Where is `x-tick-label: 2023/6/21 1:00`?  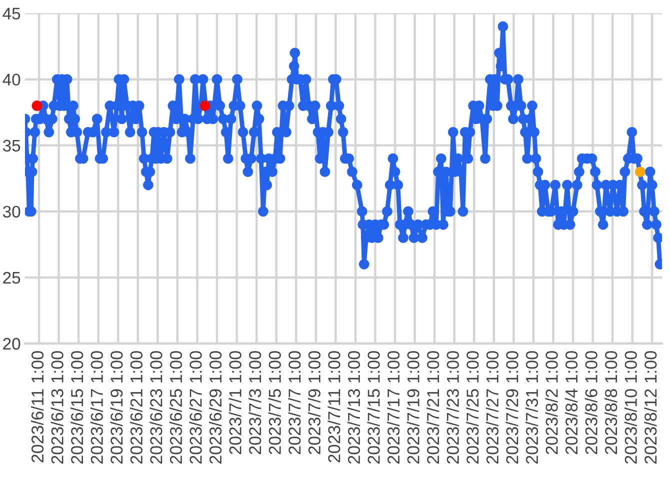
x-tick-label: 2023/6/21 1:00 is located at coordinates (136, 407).